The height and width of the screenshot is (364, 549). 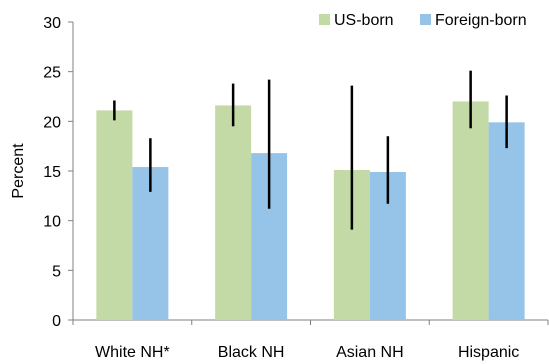 What do you see at coordinates (132, 352) in the screenshot?
I see `x-category-label: White NH*` at bounding box center [132, 352].